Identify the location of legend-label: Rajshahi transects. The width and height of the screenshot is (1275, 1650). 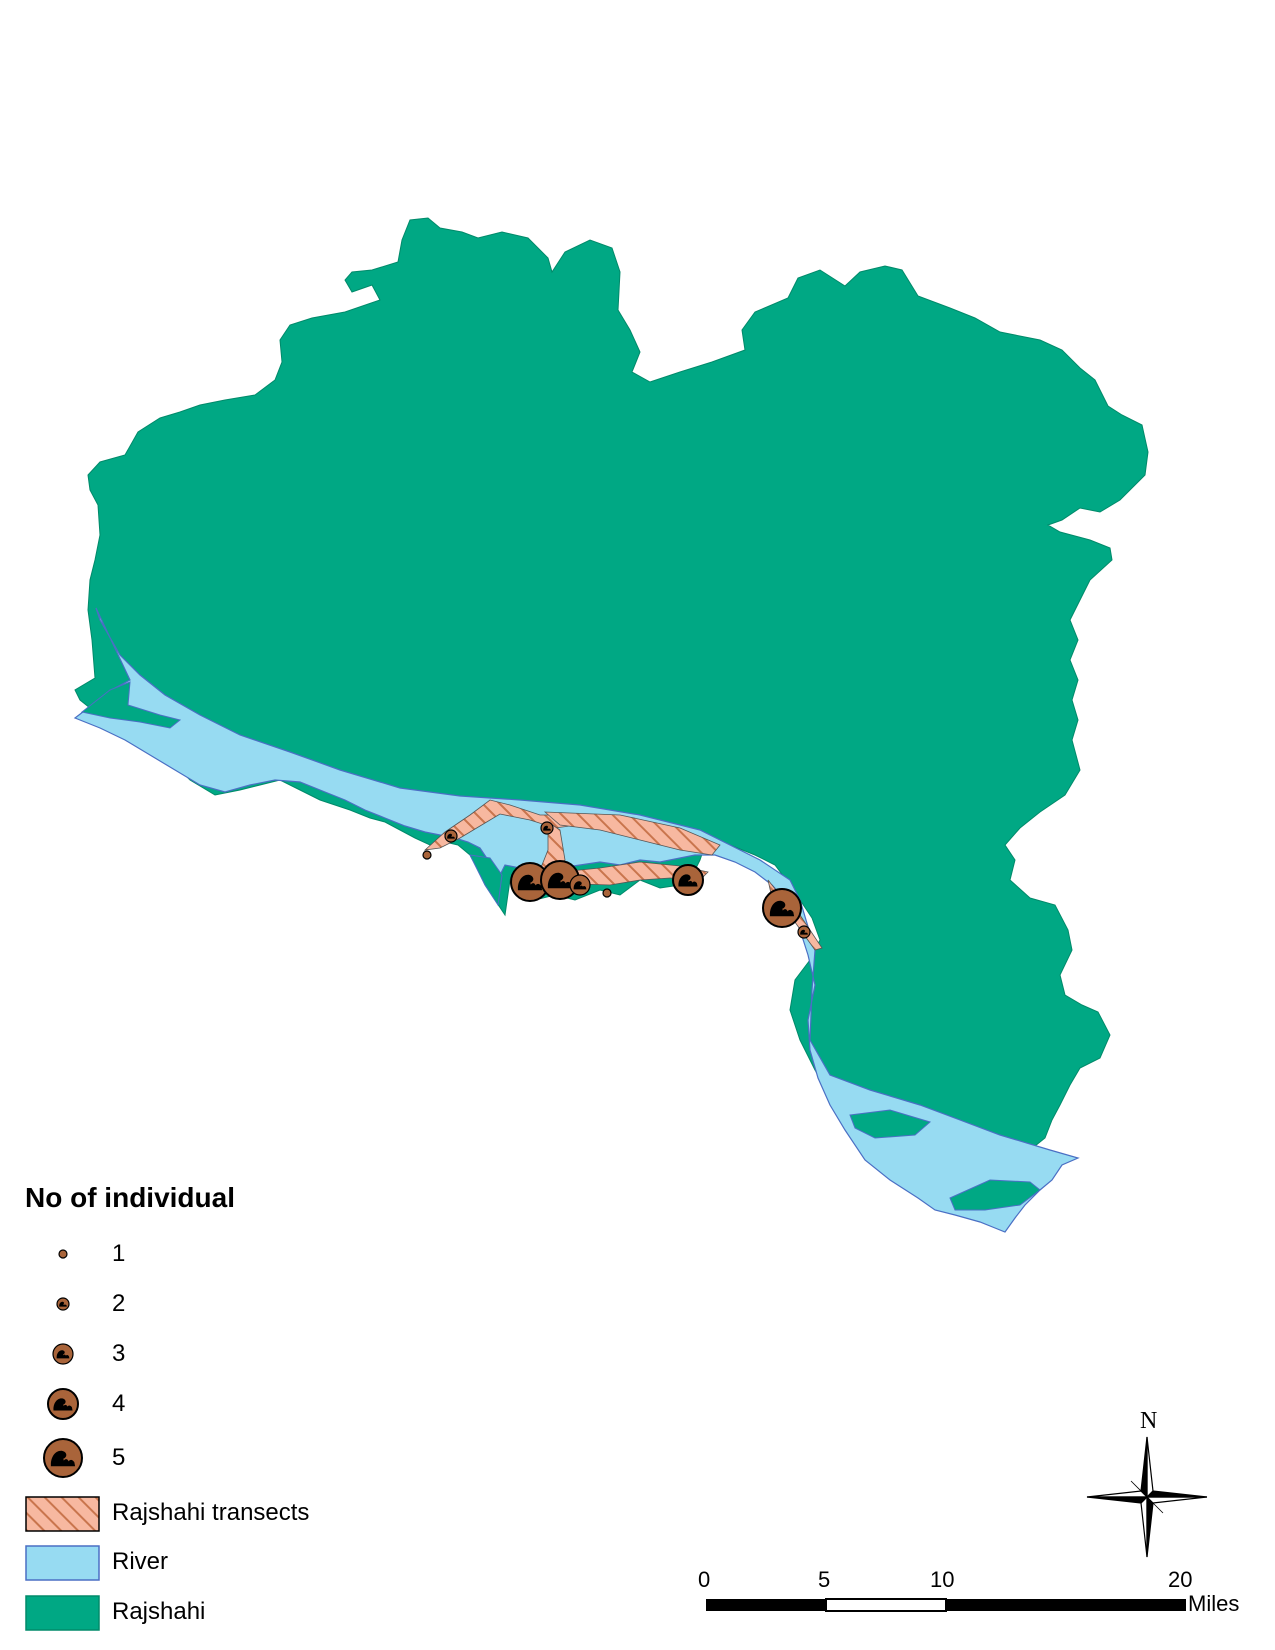
(211, 1512).